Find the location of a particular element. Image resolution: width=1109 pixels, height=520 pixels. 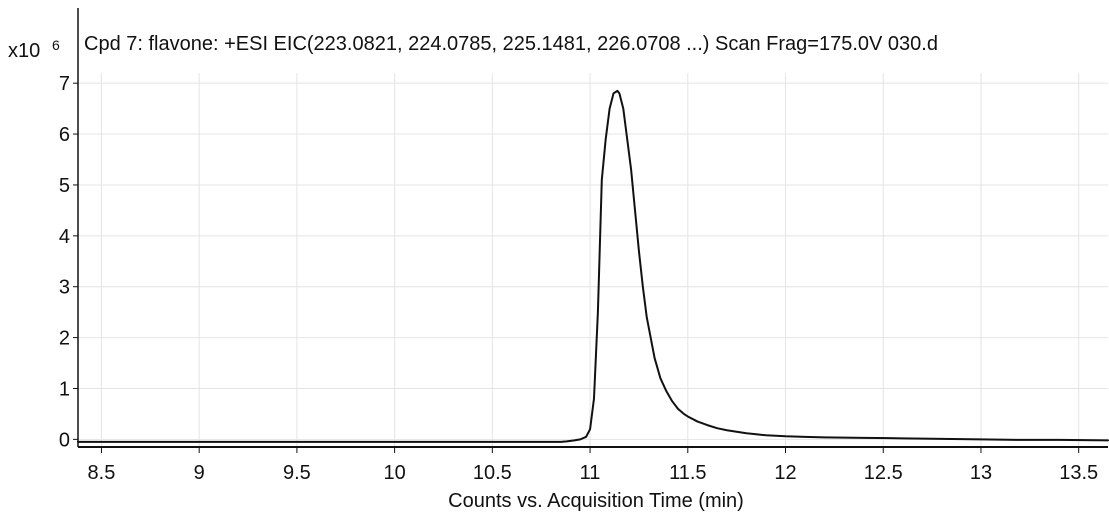

x-tick-label: 9 is located at coordinates (199, 473).